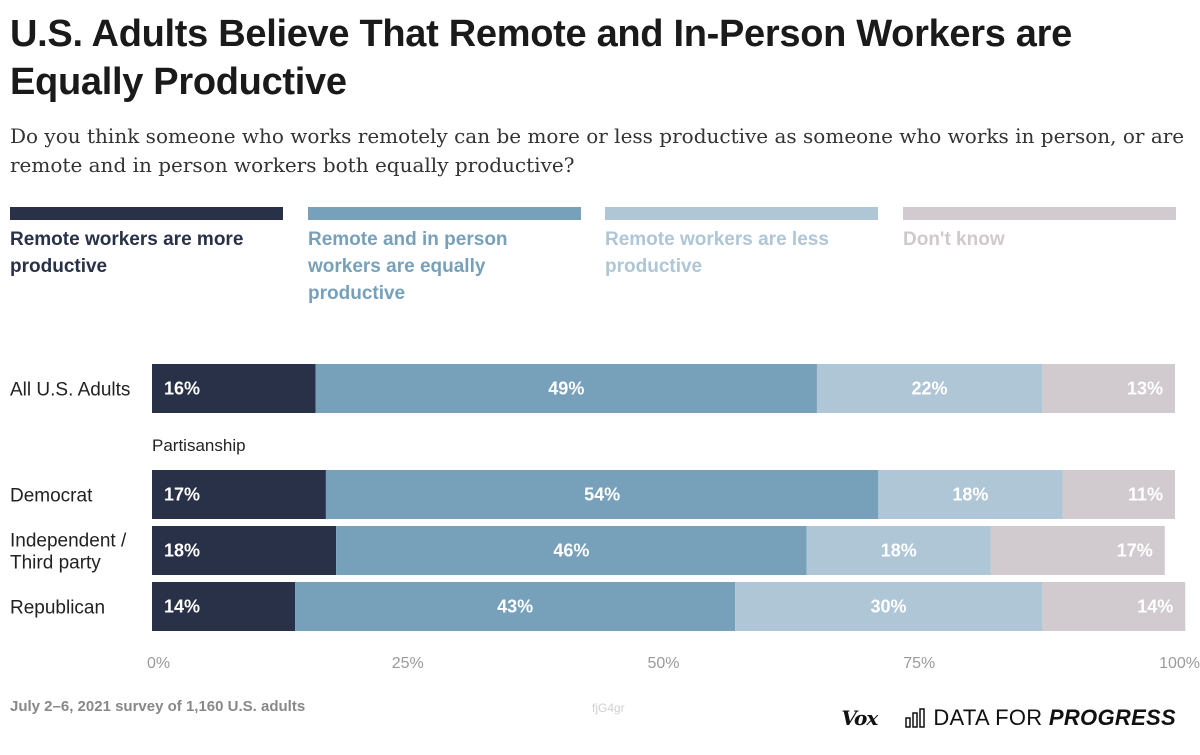 The height and width of the screenshot is (755, 1200). What do you see at coordinates (1112, 717) in the screenshot?
I see `dfp-logo-bold: PROGRESS` at bounding box center [1112, 717].